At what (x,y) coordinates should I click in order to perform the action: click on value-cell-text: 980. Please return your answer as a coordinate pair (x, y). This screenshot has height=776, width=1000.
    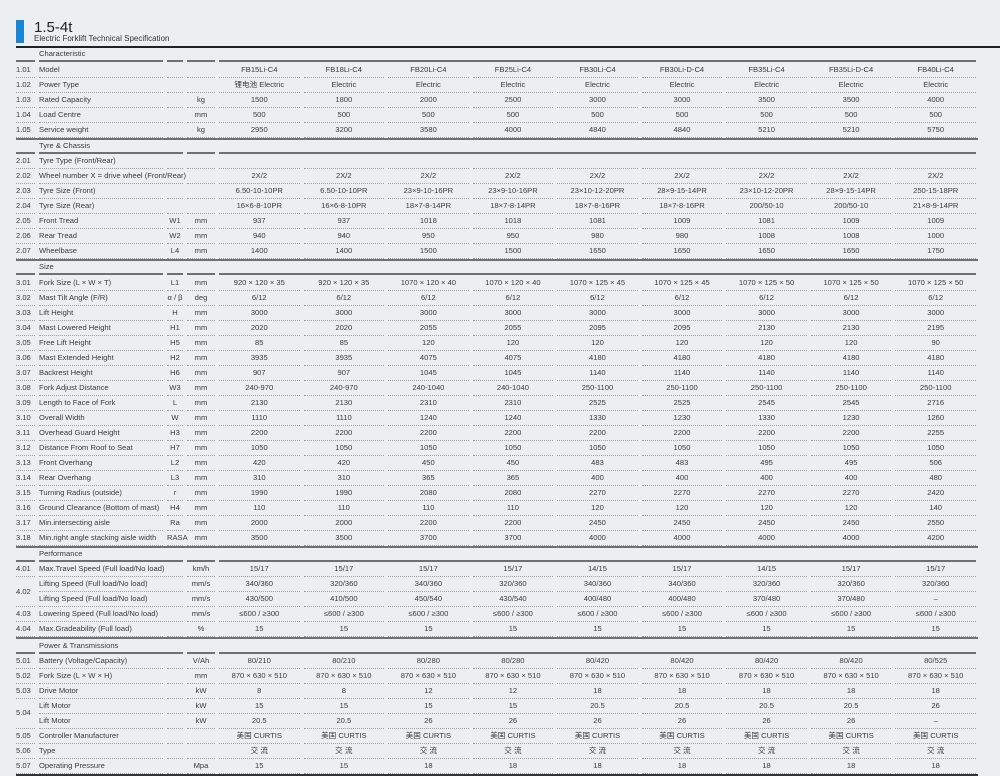
    Looking at the image, I should click on (597, 237).